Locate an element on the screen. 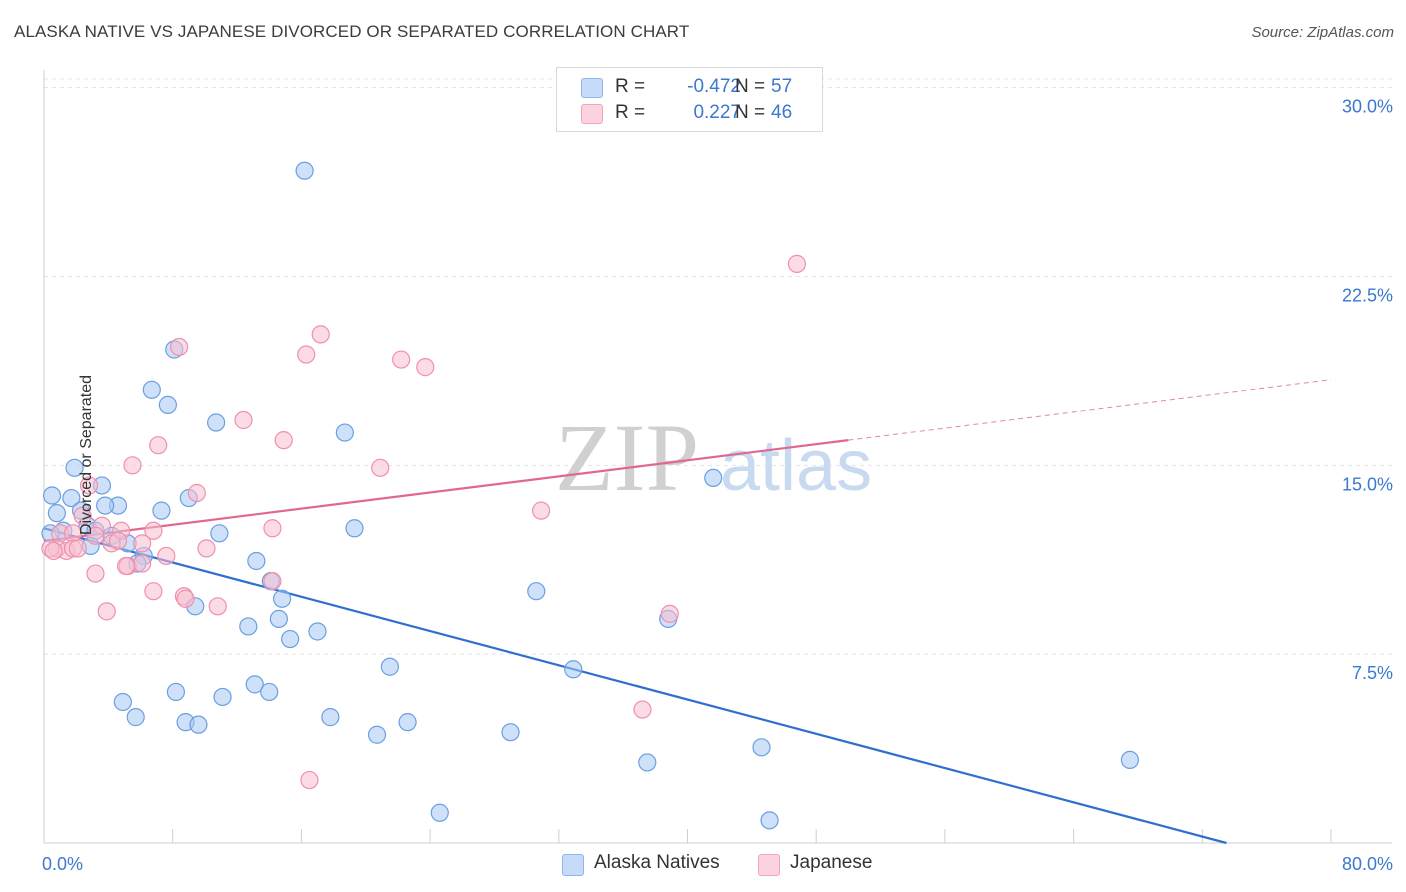 This screenshot has height=892, width=1406. legend-n-value: 46 is located at coordinates (782, 112).